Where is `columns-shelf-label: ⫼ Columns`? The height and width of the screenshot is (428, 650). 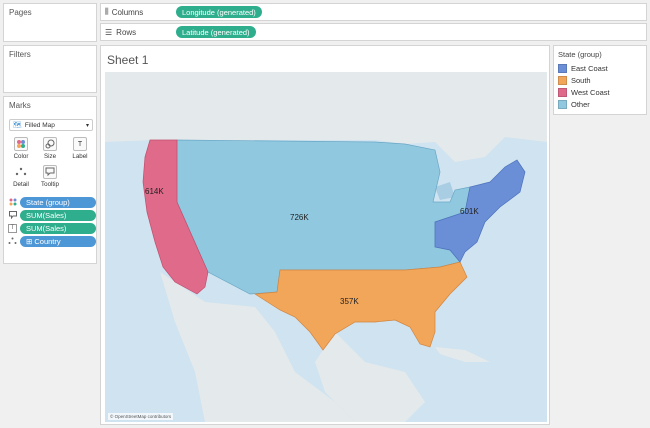
columns-shelf-label: ⫼ Columns is located at coordinates (124, 12).